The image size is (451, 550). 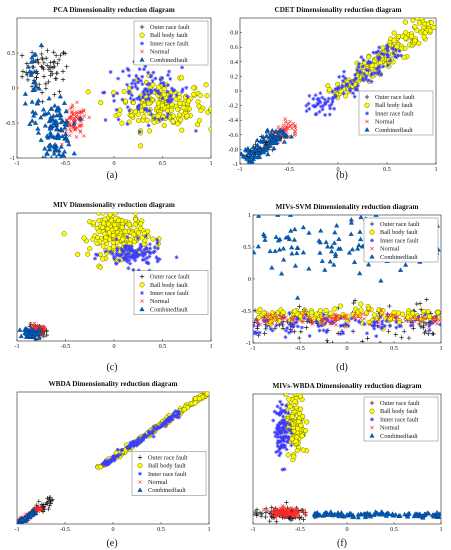 I want to click on points, so click(x=113, y=458).